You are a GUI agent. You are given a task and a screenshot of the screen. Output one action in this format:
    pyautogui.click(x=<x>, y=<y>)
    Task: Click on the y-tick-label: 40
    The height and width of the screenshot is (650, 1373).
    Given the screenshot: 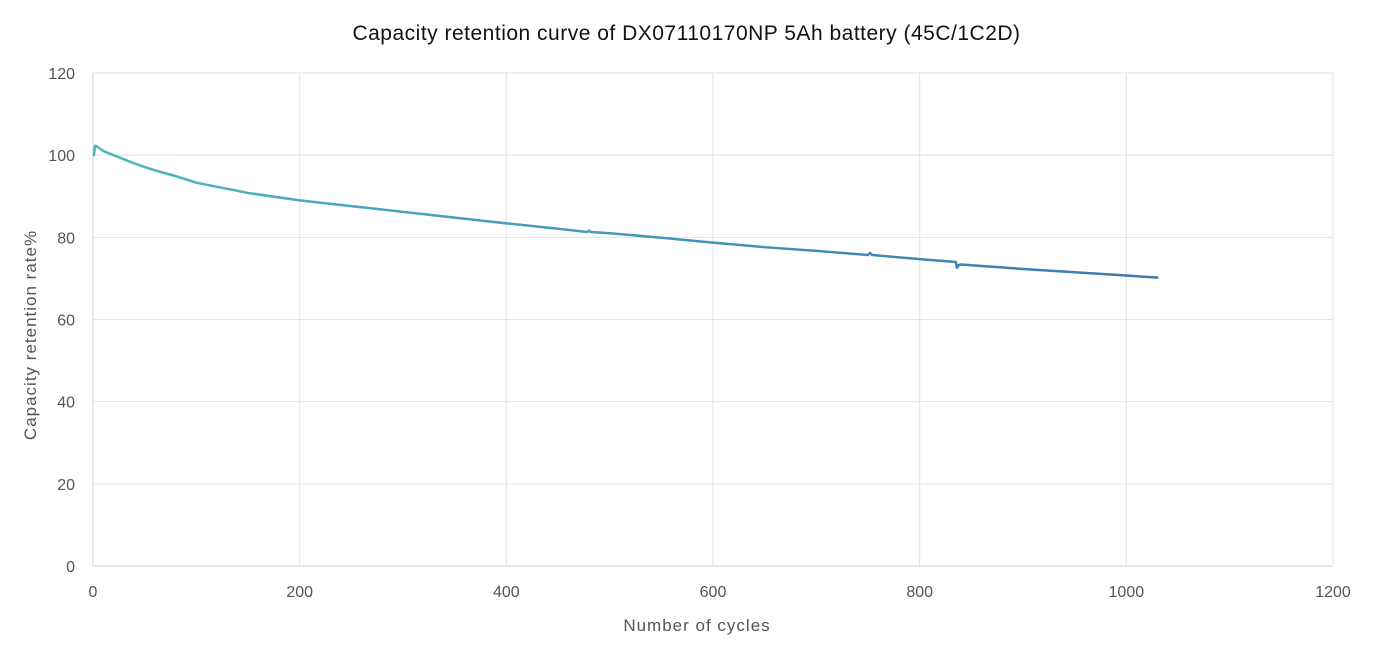 What is the action you would take?
    pyautogui.click(x=66, y=403)
    